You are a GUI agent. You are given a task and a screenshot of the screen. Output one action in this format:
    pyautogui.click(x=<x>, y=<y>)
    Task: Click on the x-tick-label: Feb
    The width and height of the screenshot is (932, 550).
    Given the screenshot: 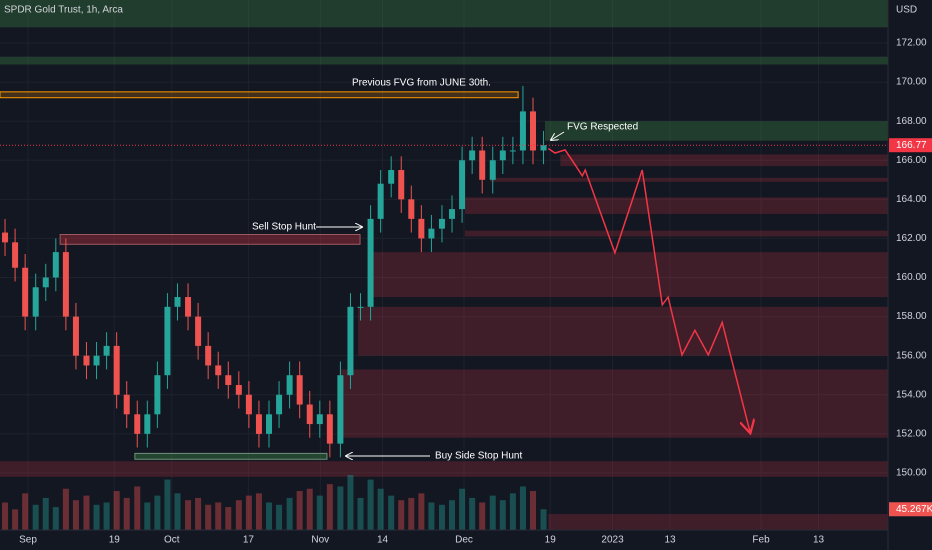 What is the action you would take?
    pyautogui.click(x=761, y=540)
    